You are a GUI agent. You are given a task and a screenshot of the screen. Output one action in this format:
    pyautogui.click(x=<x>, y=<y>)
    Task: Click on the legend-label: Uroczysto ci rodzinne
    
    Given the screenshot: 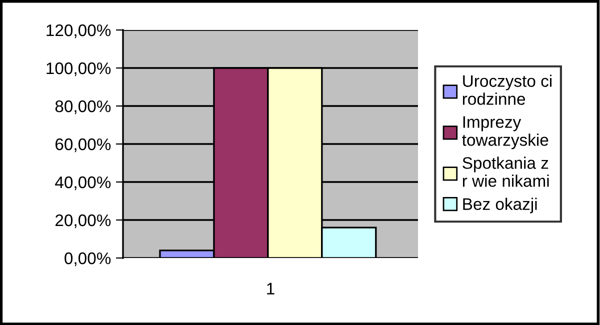 What is the action you would take?
    pyautogui.click(x=507, y=89)
    